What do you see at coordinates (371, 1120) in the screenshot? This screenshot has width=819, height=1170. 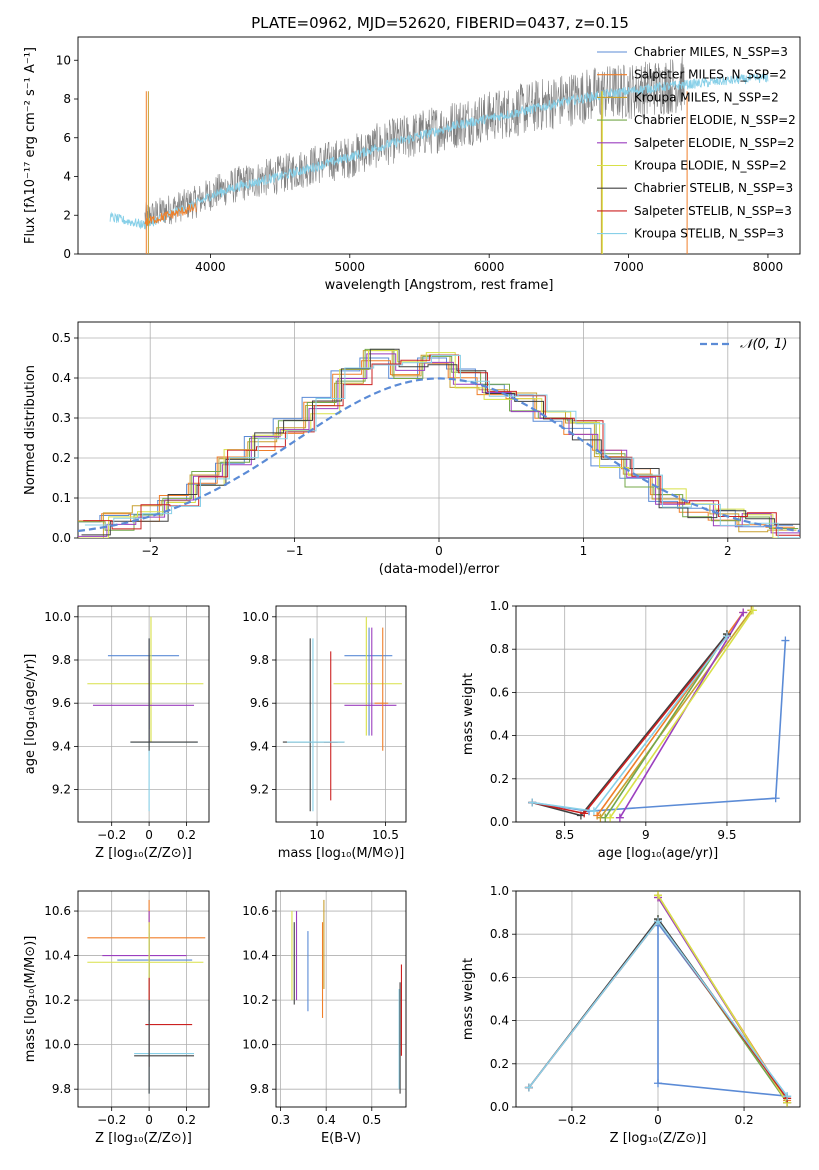 I see `x-tick-label: 0.5` at bounding box center [371, 1120].